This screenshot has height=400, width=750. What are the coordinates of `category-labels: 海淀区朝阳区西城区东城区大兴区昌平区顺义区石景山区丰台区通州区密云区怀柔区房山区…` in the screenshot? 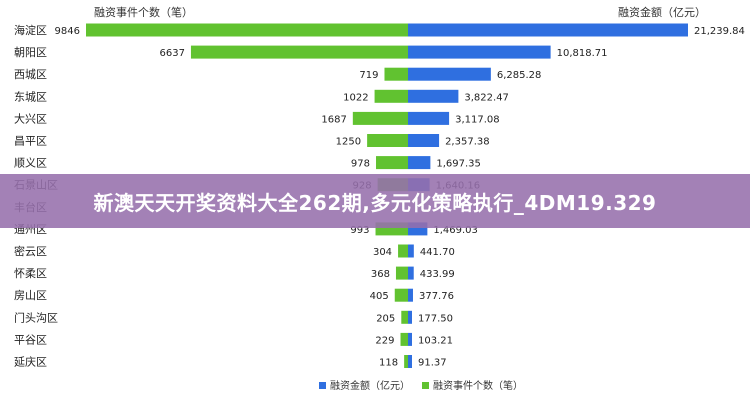 It's located at (36, 196).